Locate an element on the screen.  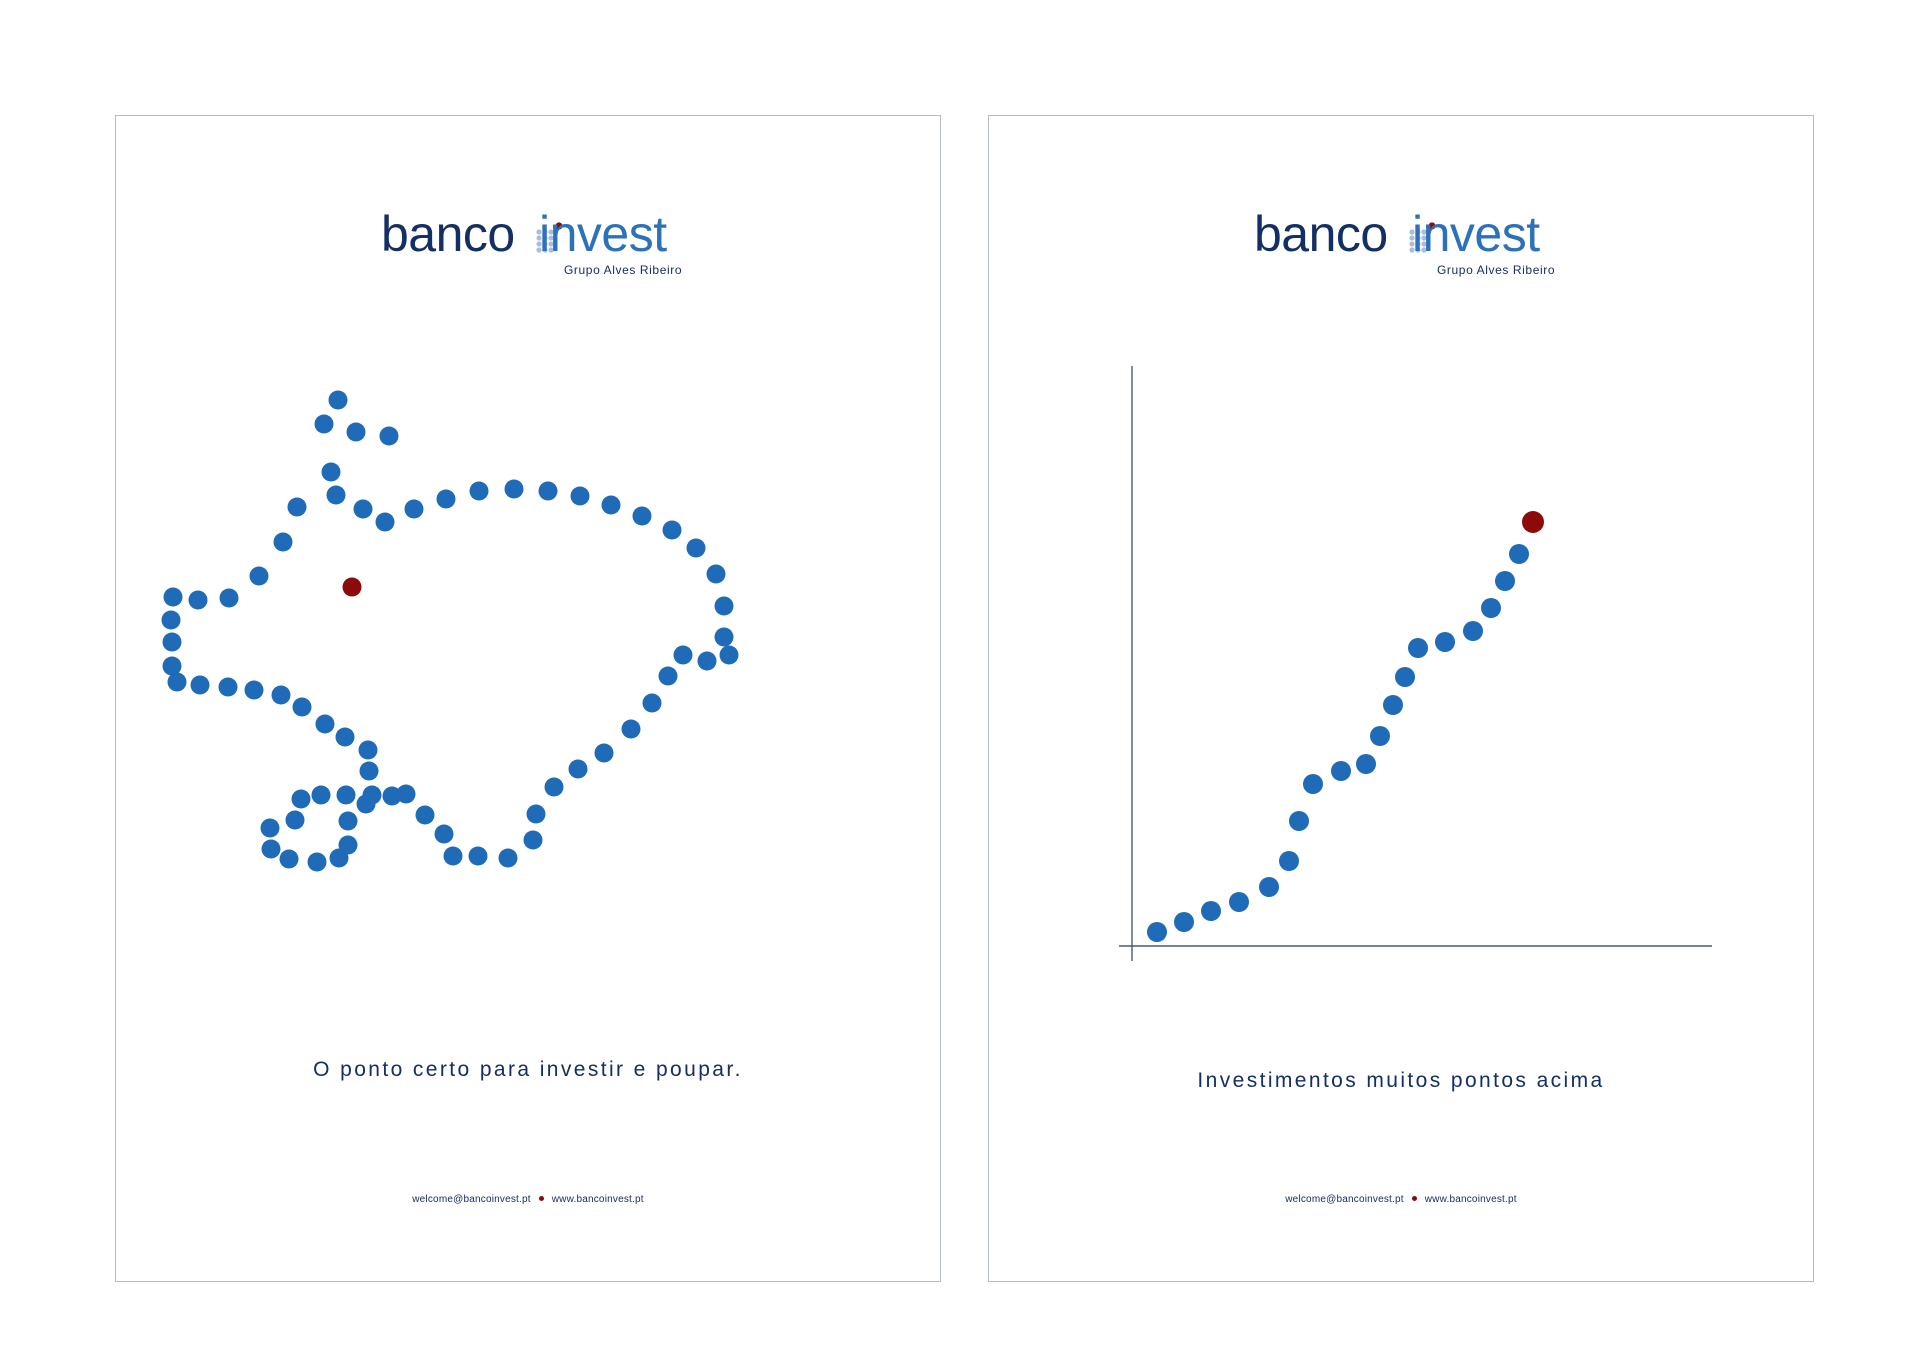
slogan: Investimentos muitos pontos acima is located at coordinates (1401, 1080).